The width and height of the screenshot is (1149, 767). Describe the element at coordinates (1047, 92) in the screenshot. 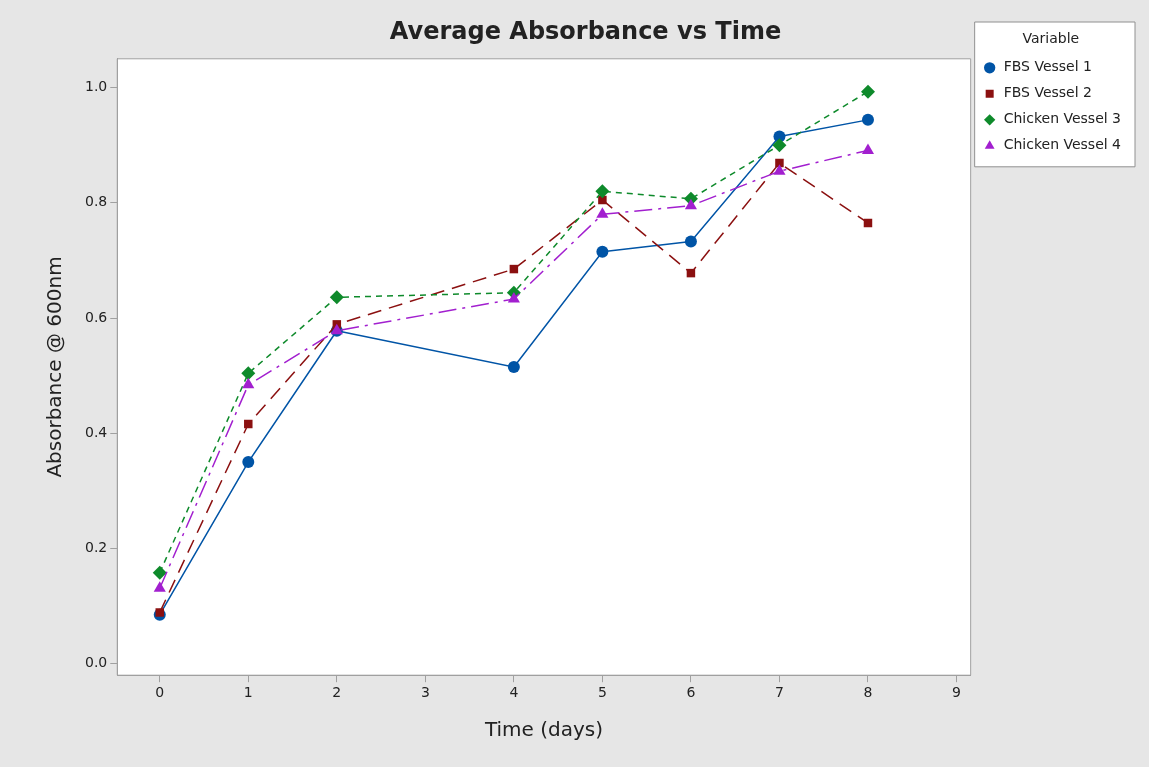

I see `legend-label: FBS Vessel 2` at that location.